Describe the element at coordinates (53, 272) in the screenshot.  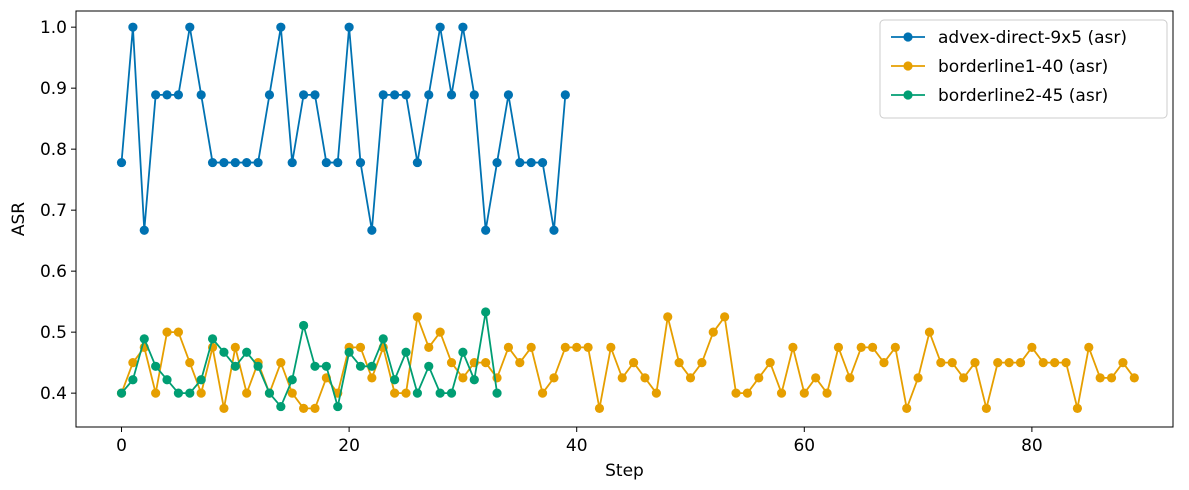
I see `y-tick-label: 0.6` at that location.